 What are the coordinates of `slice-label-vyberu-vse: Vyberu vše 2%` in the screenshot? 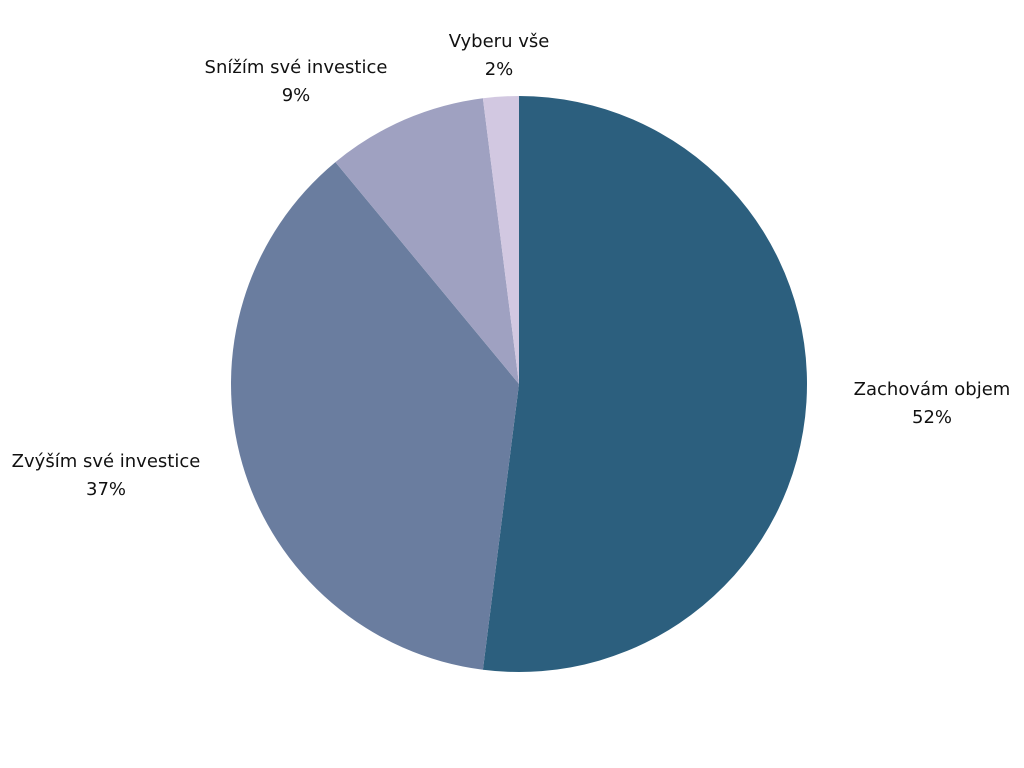 It's located at (499, 56).